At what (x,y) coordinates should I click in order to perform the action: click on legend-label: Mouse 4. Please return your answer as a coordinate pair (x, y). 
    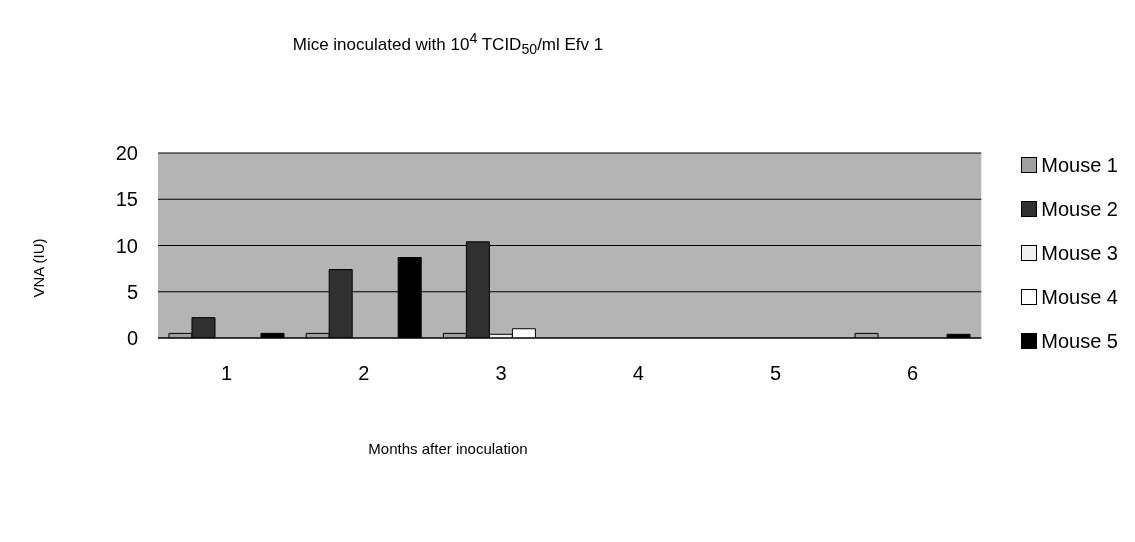
    Looking at the image, I should click on (1079, 297).